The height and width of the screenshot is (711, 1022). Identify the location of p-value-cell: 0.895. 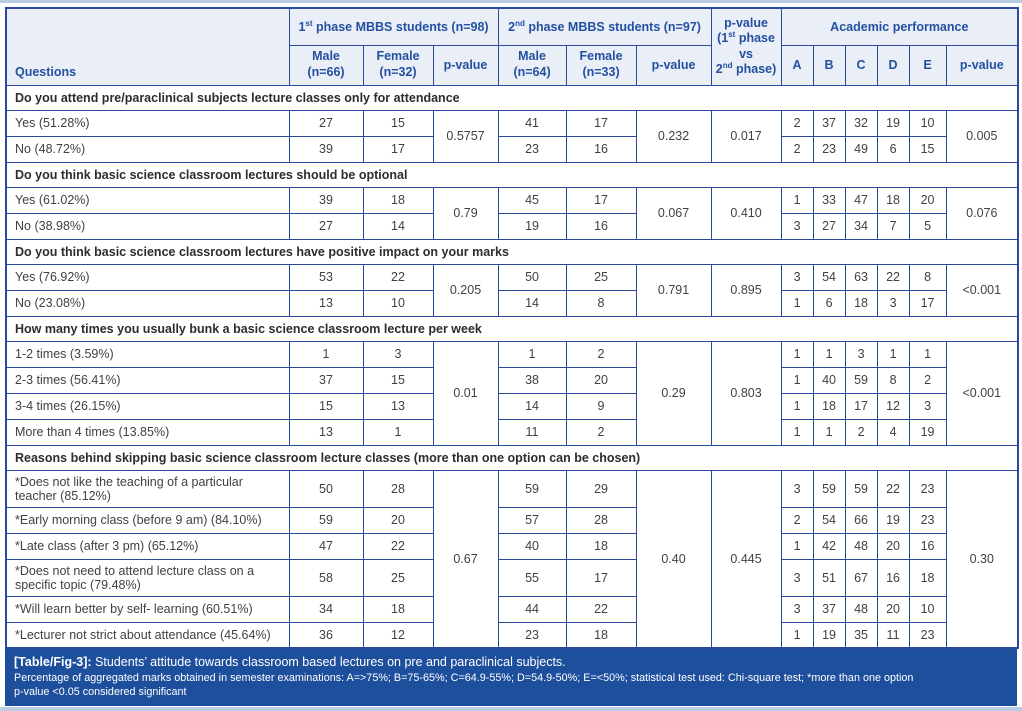
(746, 290).